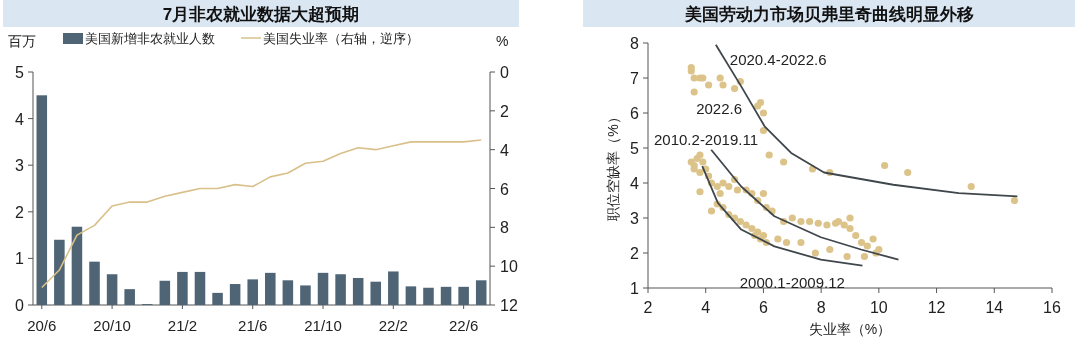  What do you see at coordinates (828, 14) in the screenshot?
I see `chart-title: 美国劳动力市场贝弗里奇曲线明显外移` at bounding box center [828, 14].